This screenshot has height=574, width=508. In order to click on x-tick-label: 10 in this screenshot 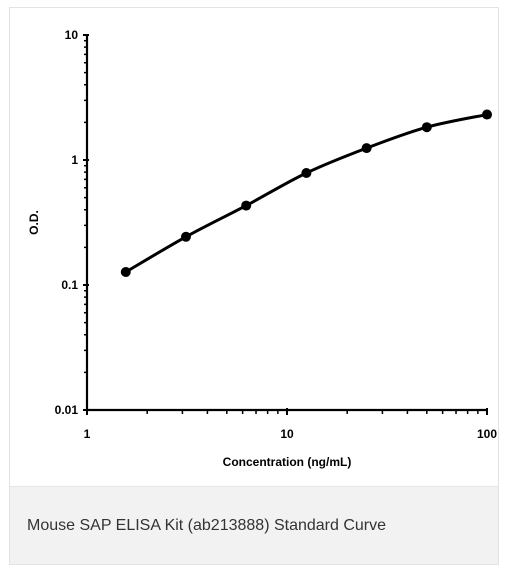, I will do `click(287, 434)`.